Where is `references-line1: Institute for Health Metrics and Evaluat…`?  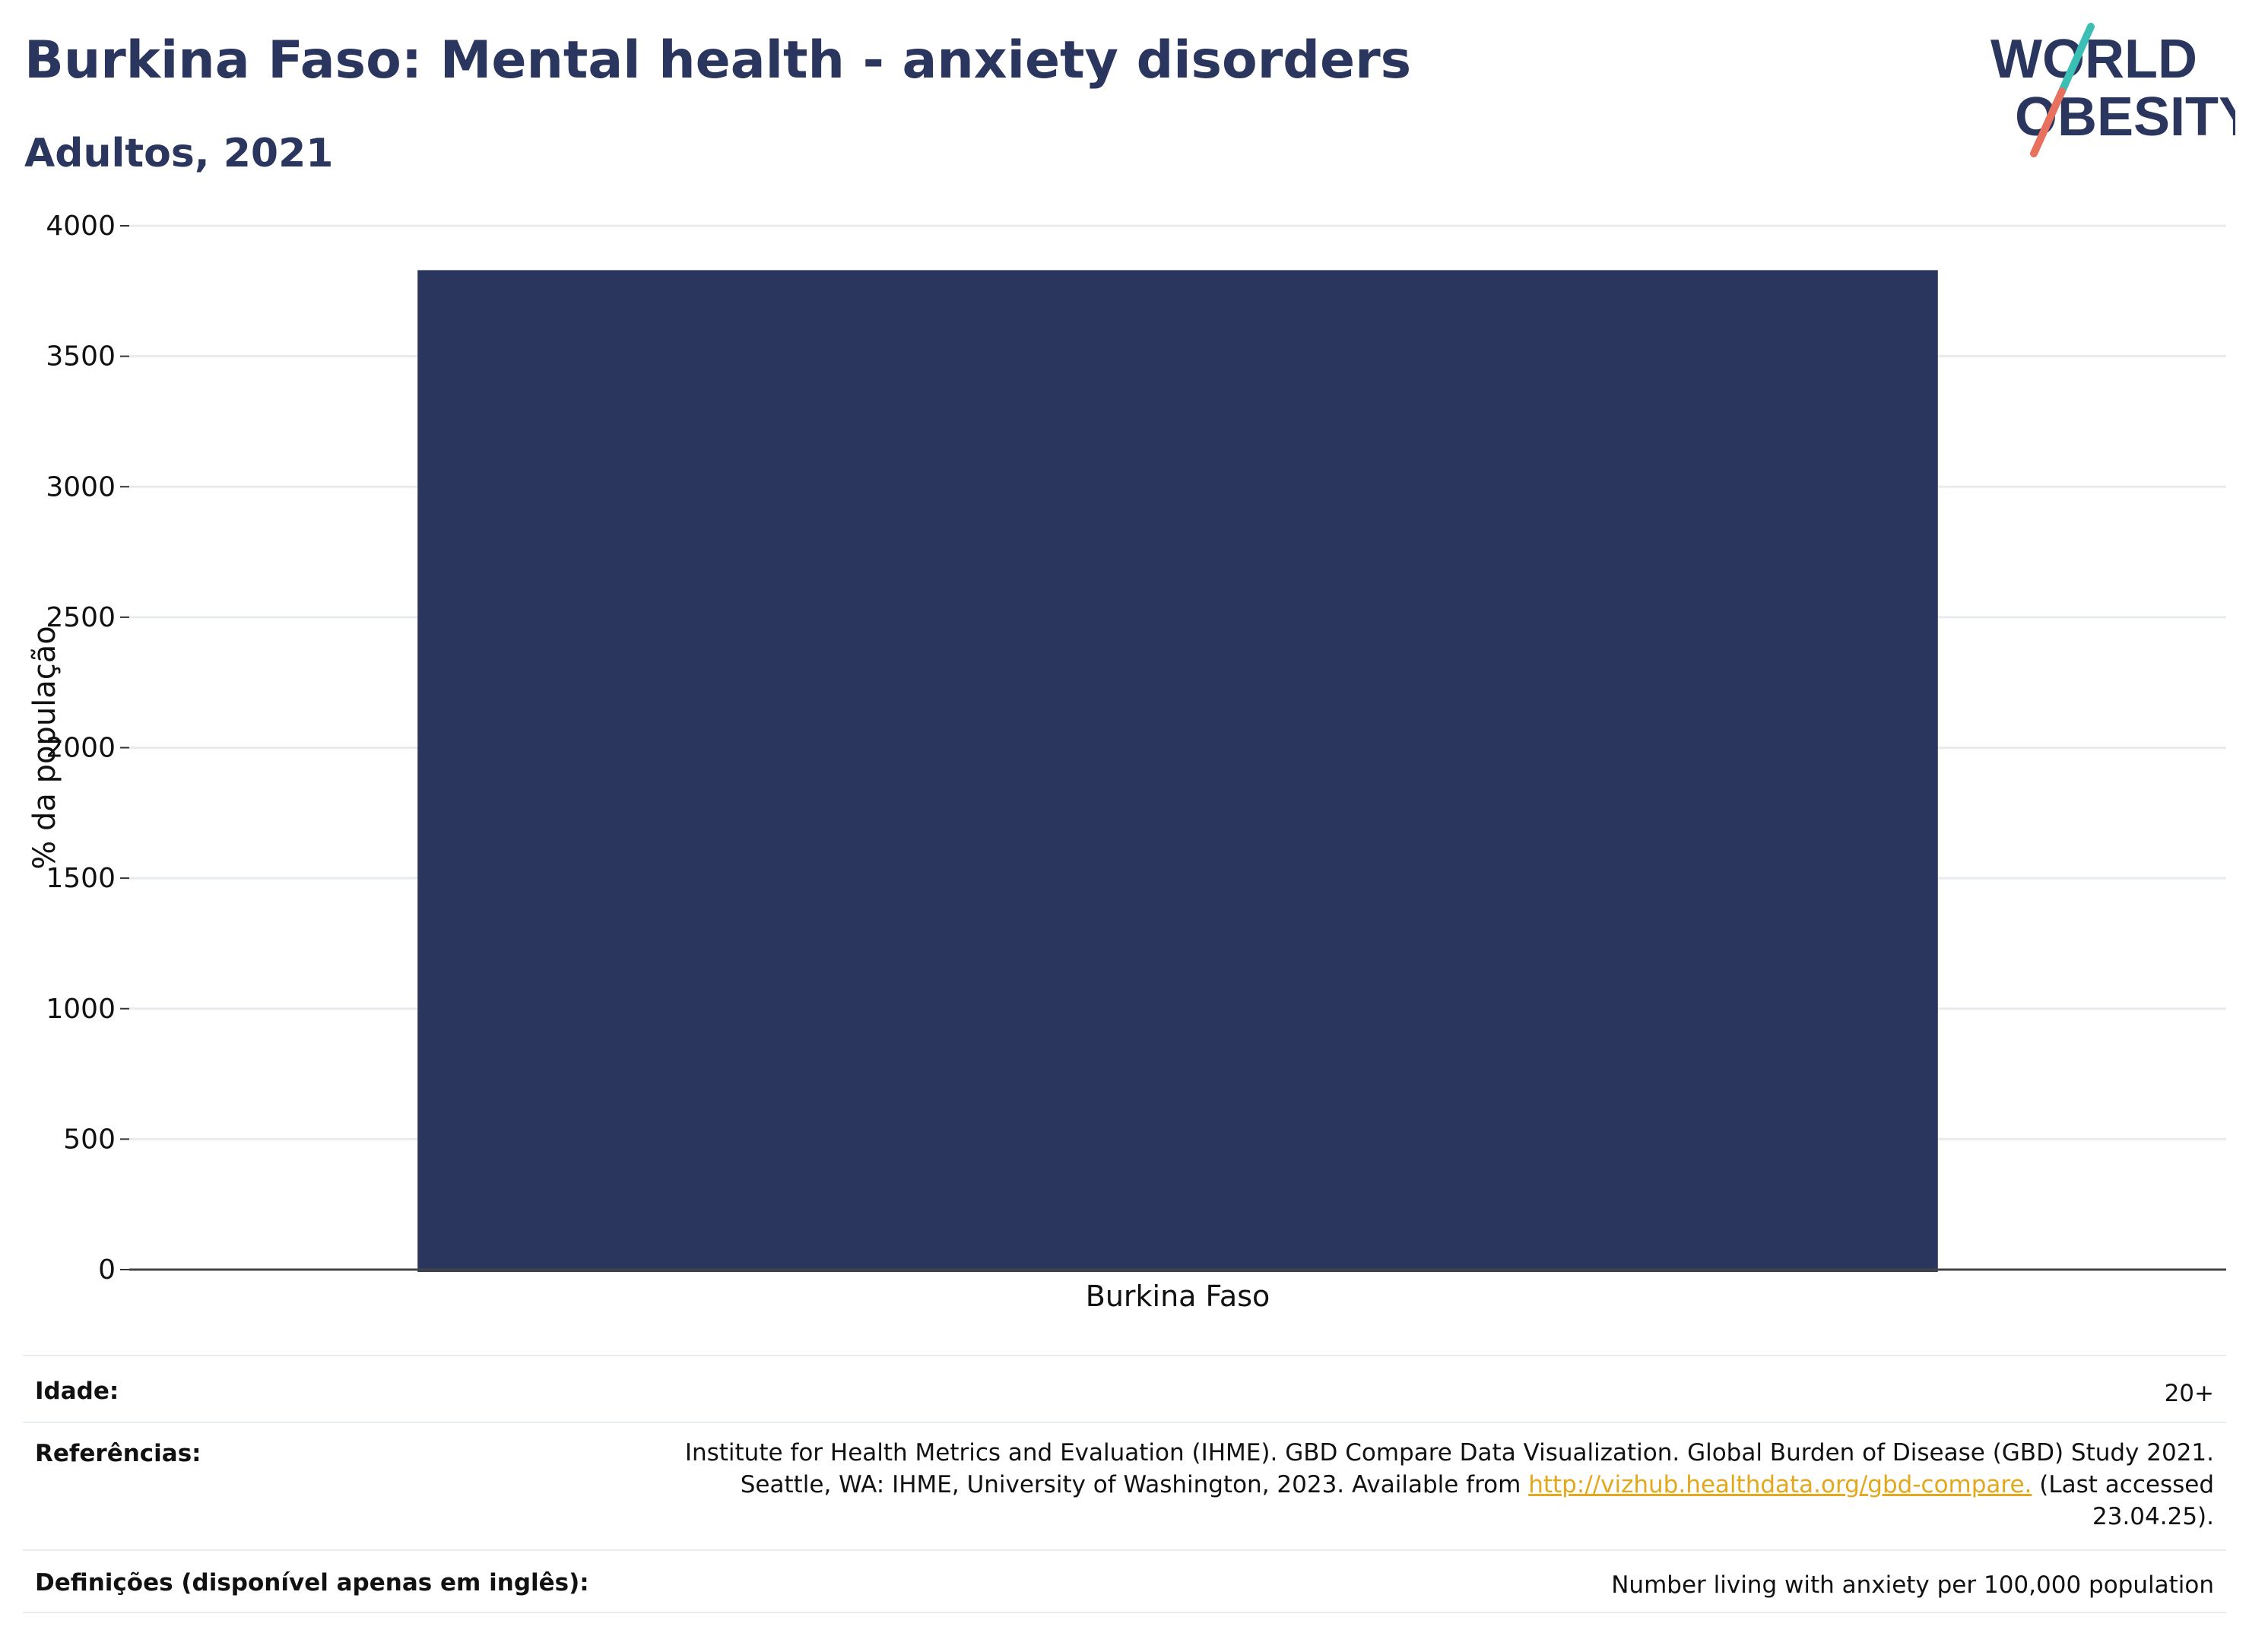
references-line1: Institute for Health Metrics and Evaluat… is located at coordinates (1449, 1453).